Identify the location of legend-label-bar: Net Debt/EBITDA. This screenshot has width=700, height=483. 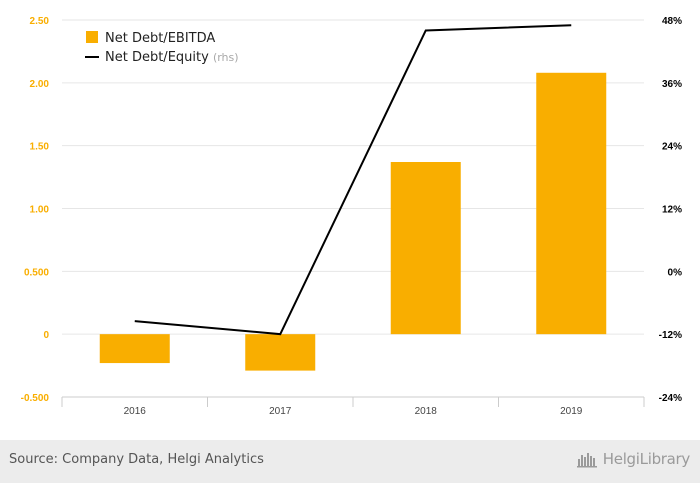
(160, 38).